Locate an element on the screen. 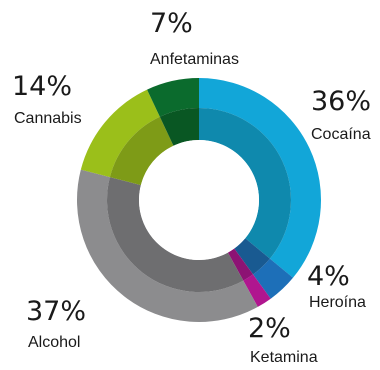 This screenshot has width=380, height=370. slice-outer-heroina is located at coordinates (273, 278).